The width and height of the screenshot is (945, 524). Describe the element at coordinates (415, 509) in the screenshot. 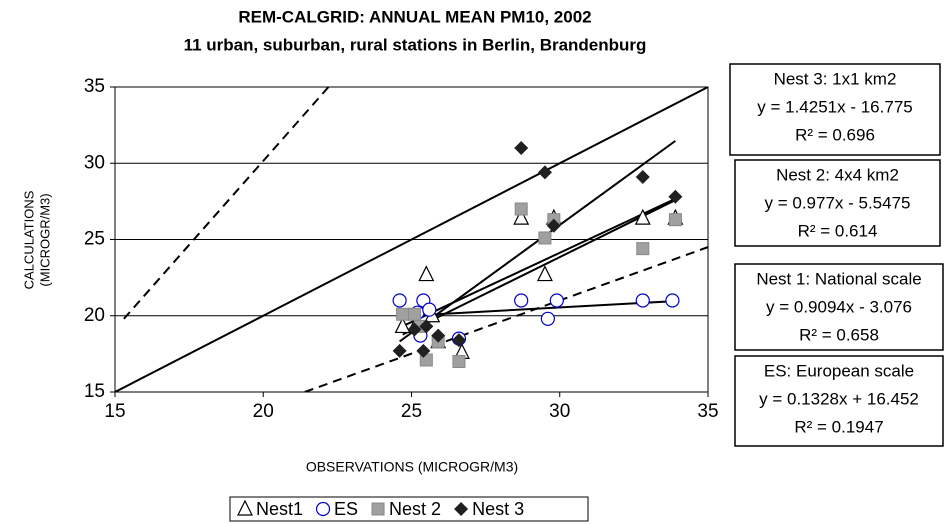

I see `legend-label: Nest 2` at that location.